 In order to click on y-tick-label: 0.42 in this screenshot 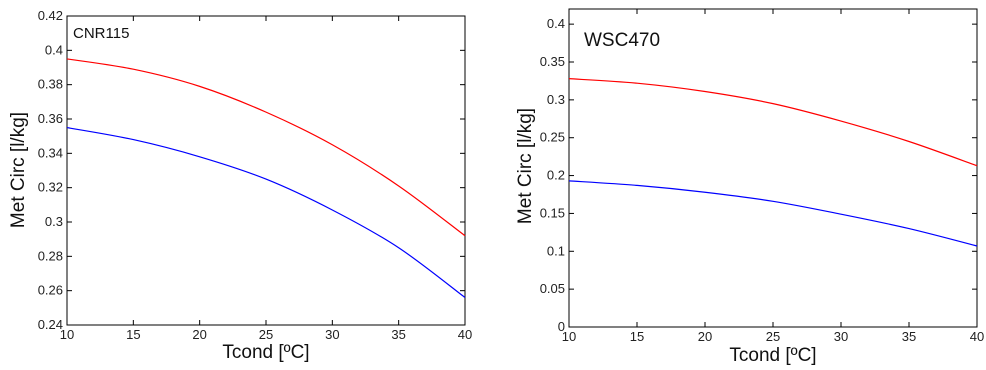, I will do `click(50, 15)`.